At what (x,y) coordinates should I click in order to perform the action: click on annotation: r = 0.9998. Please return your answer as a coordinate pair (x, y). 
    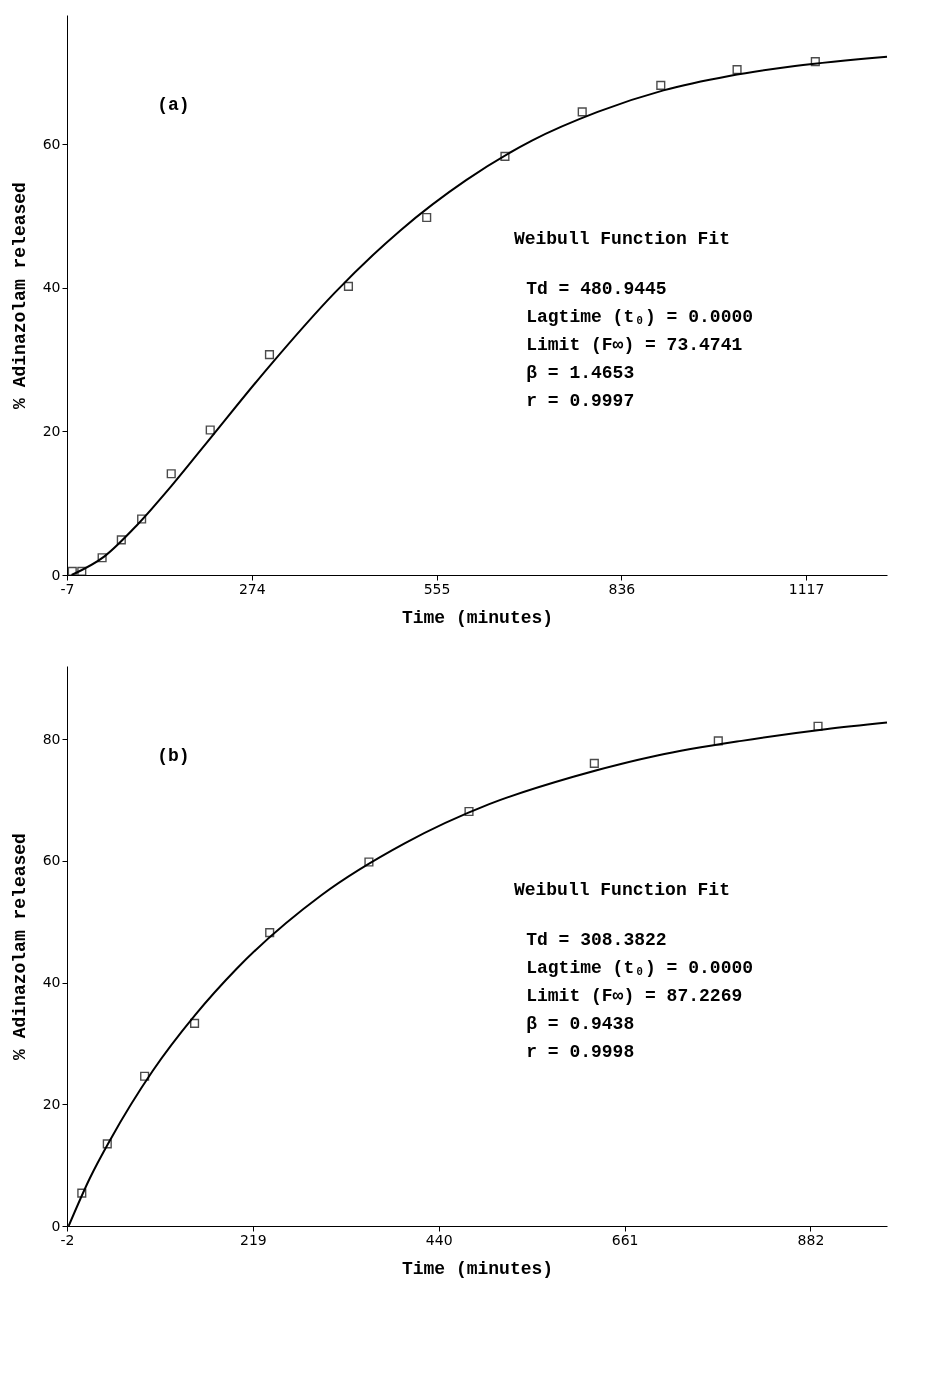
    Looking at the image, I should click on (580, 1052).